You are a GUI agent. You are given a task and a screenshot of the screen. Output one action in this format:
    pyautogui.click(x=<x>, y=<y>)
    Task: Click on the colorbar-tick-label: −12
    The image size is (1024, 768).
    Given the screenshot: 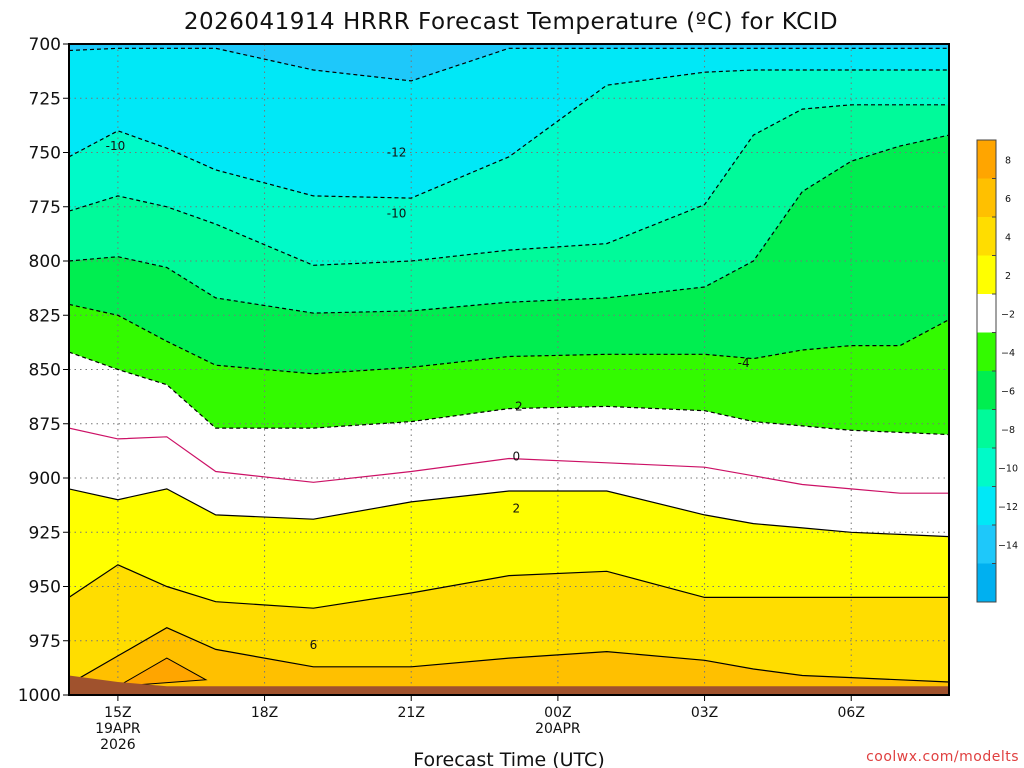 What is the action you would take?
    pyautogui.click(x=1008, y=507)
    